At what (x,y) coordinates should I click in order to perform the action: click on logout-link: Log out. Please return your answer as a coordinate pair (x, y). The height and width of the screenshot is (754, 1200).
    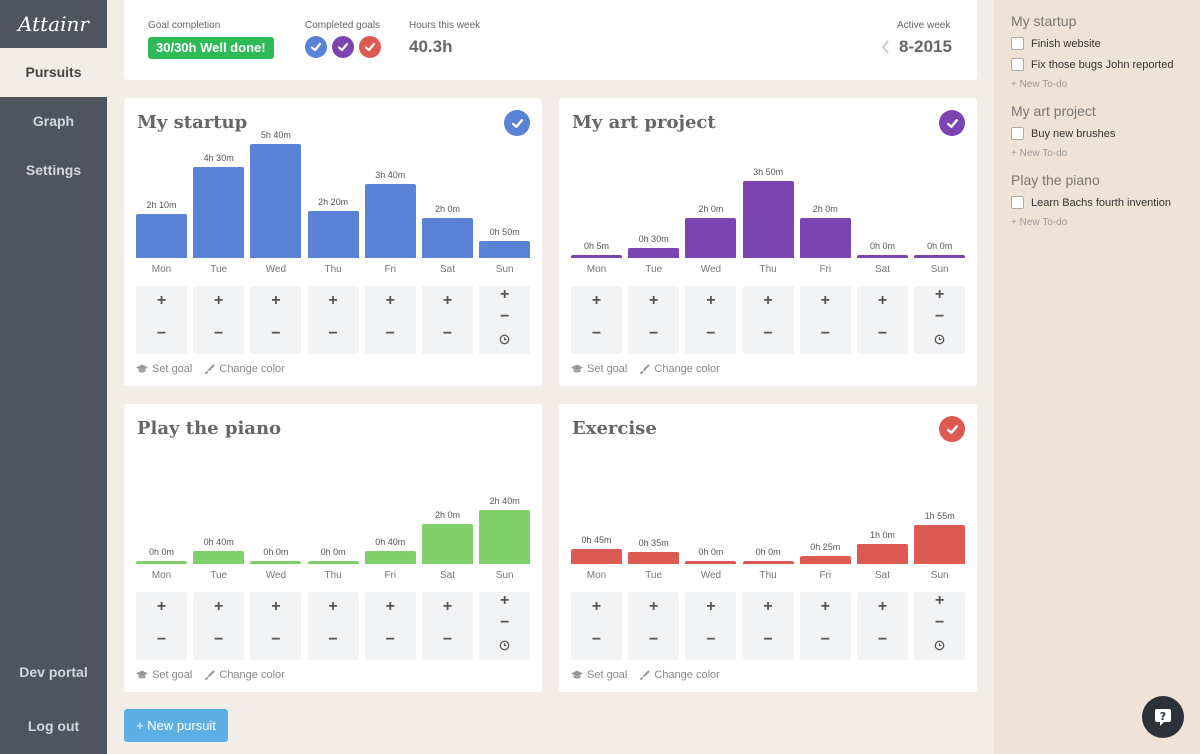
    Looking at the image, I should click on (53, 726).